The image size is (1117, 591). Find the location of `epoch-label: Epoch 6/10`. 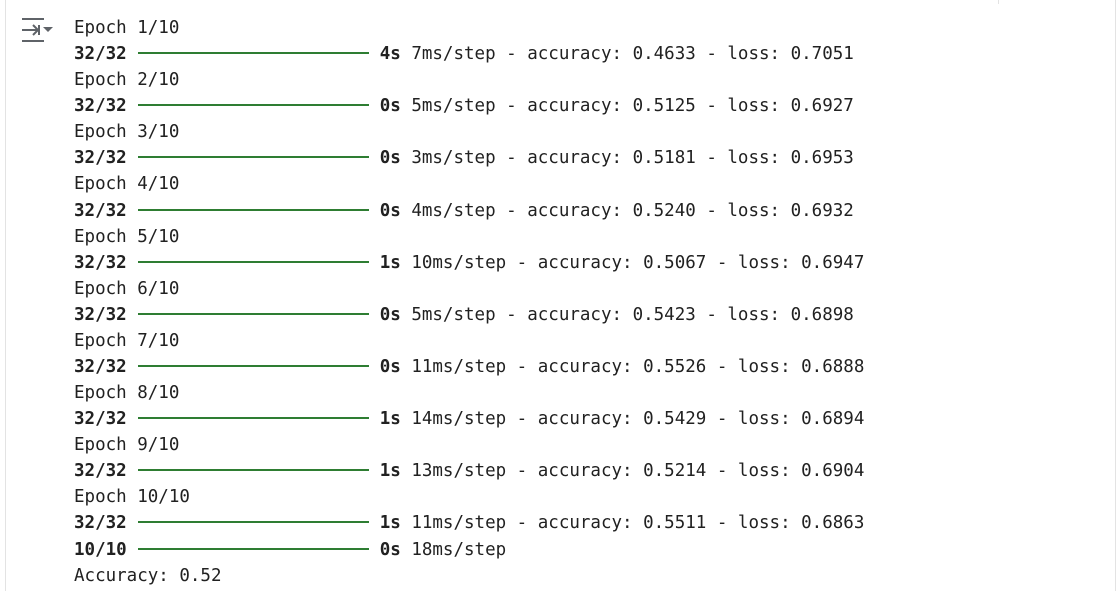

epoch-label: Epoch 6/10 is located at coordinates (127, 288).